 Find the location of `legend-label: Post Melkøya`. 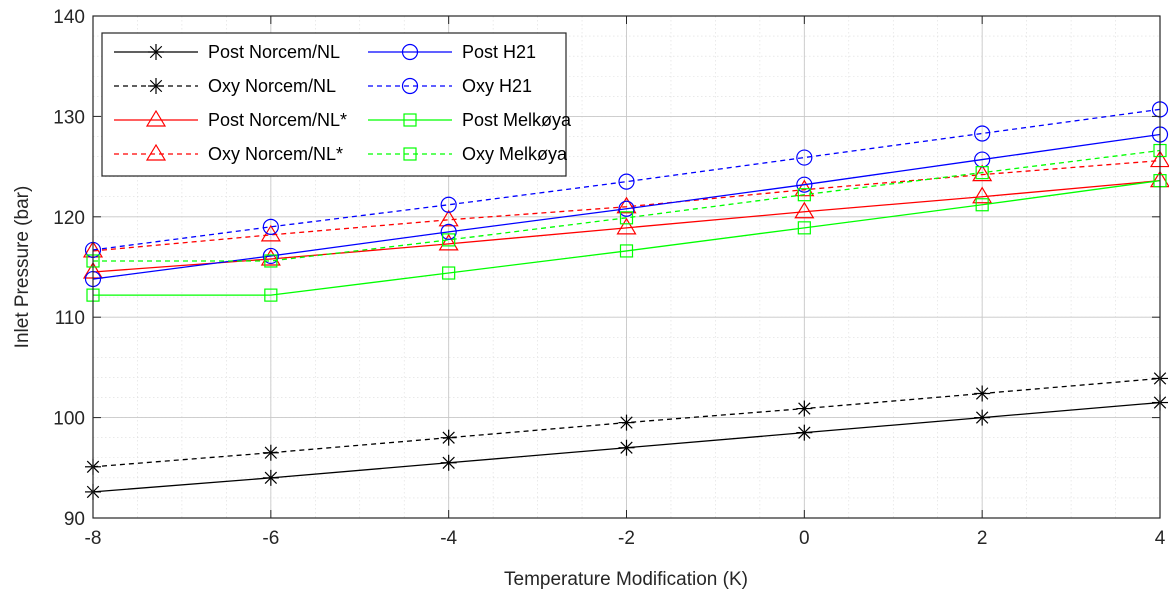

legend-label: Post Melkøya is located at coordinates (517, 120).